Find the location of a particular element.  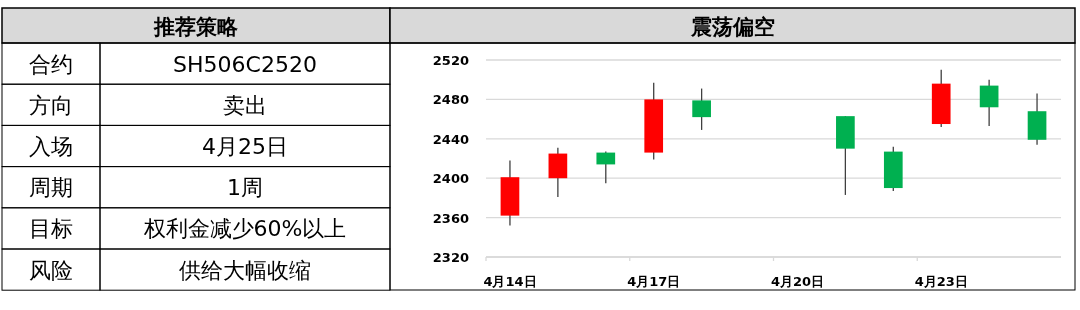

x-tick-label: 4月20日 is located at coordinates (797, 281).